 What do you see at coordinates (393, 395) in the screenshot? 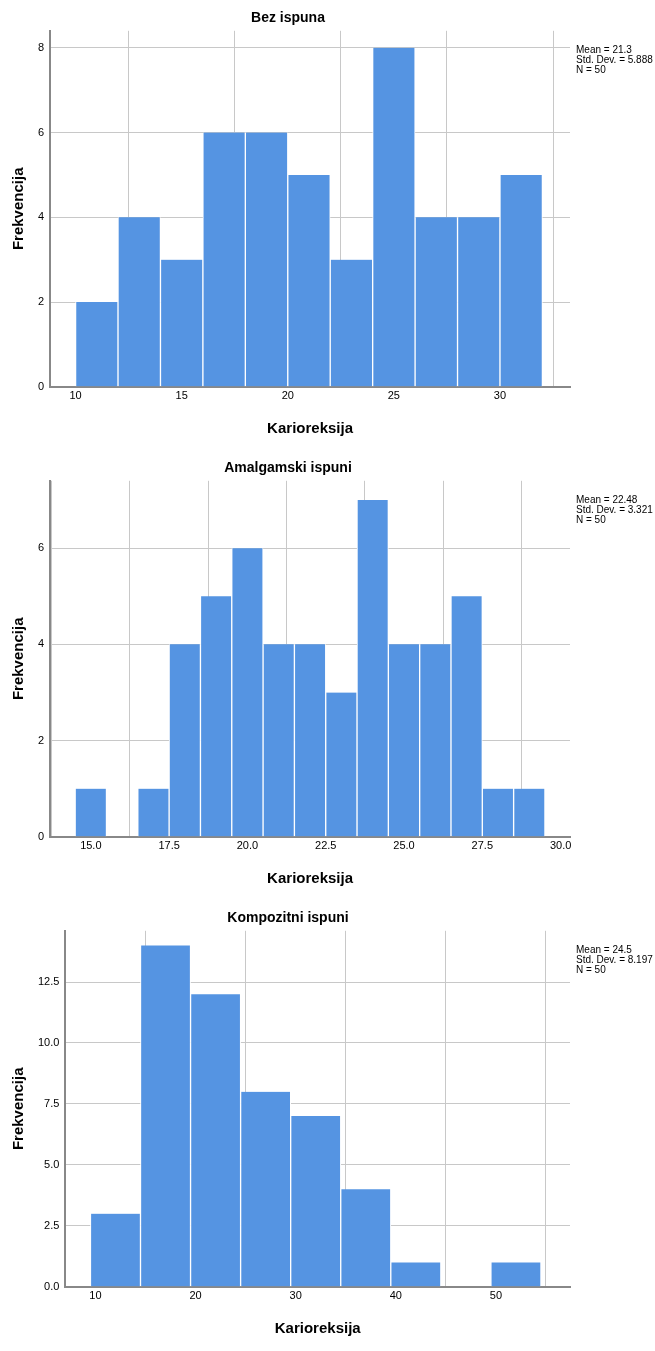
I see `x-tick-label: 25` at bounding box center [393, 395].